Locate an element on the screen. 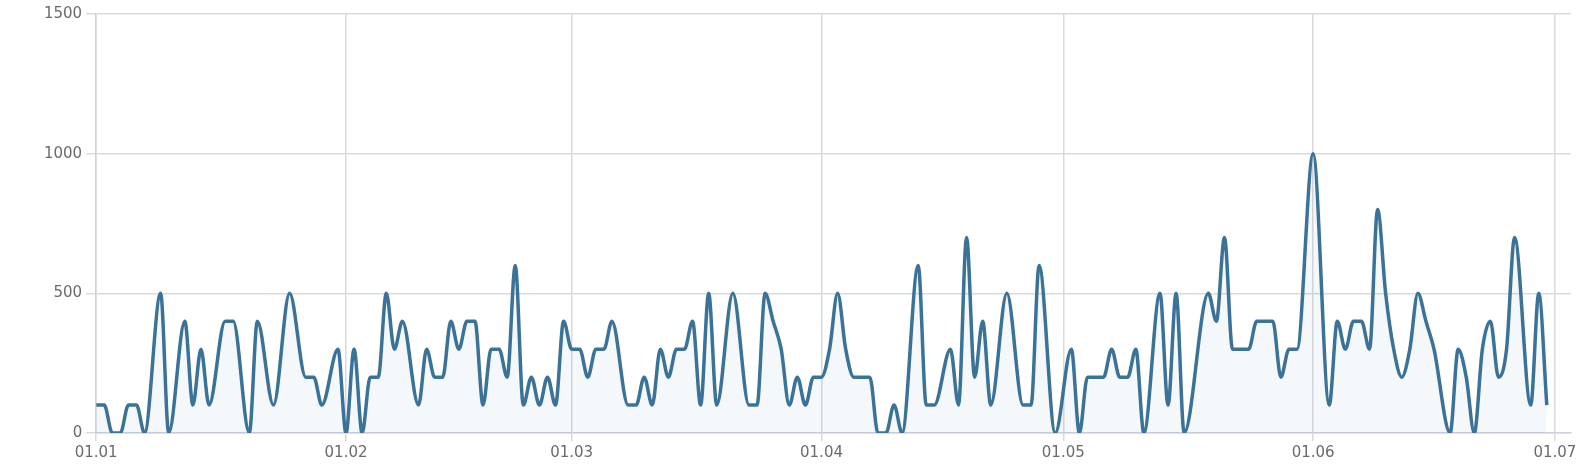 The width and height of the screenshot is (1589, 471). x-tick-label: 01.02 is located at coordinates (346, 451).